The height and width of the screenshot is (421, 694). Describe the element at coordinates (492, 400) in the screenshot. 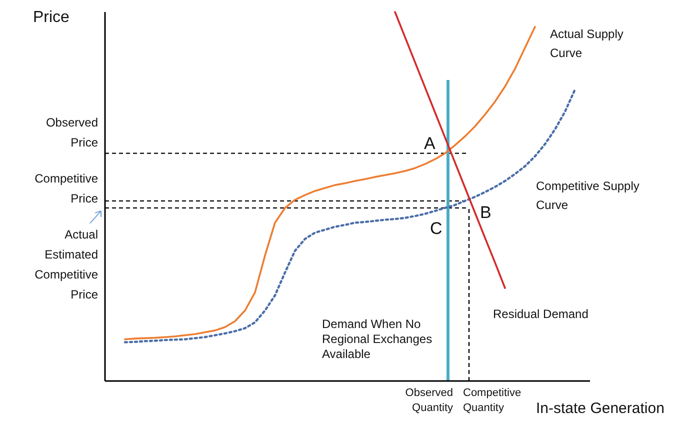

I see `text: Competitive Quantity` at that location.